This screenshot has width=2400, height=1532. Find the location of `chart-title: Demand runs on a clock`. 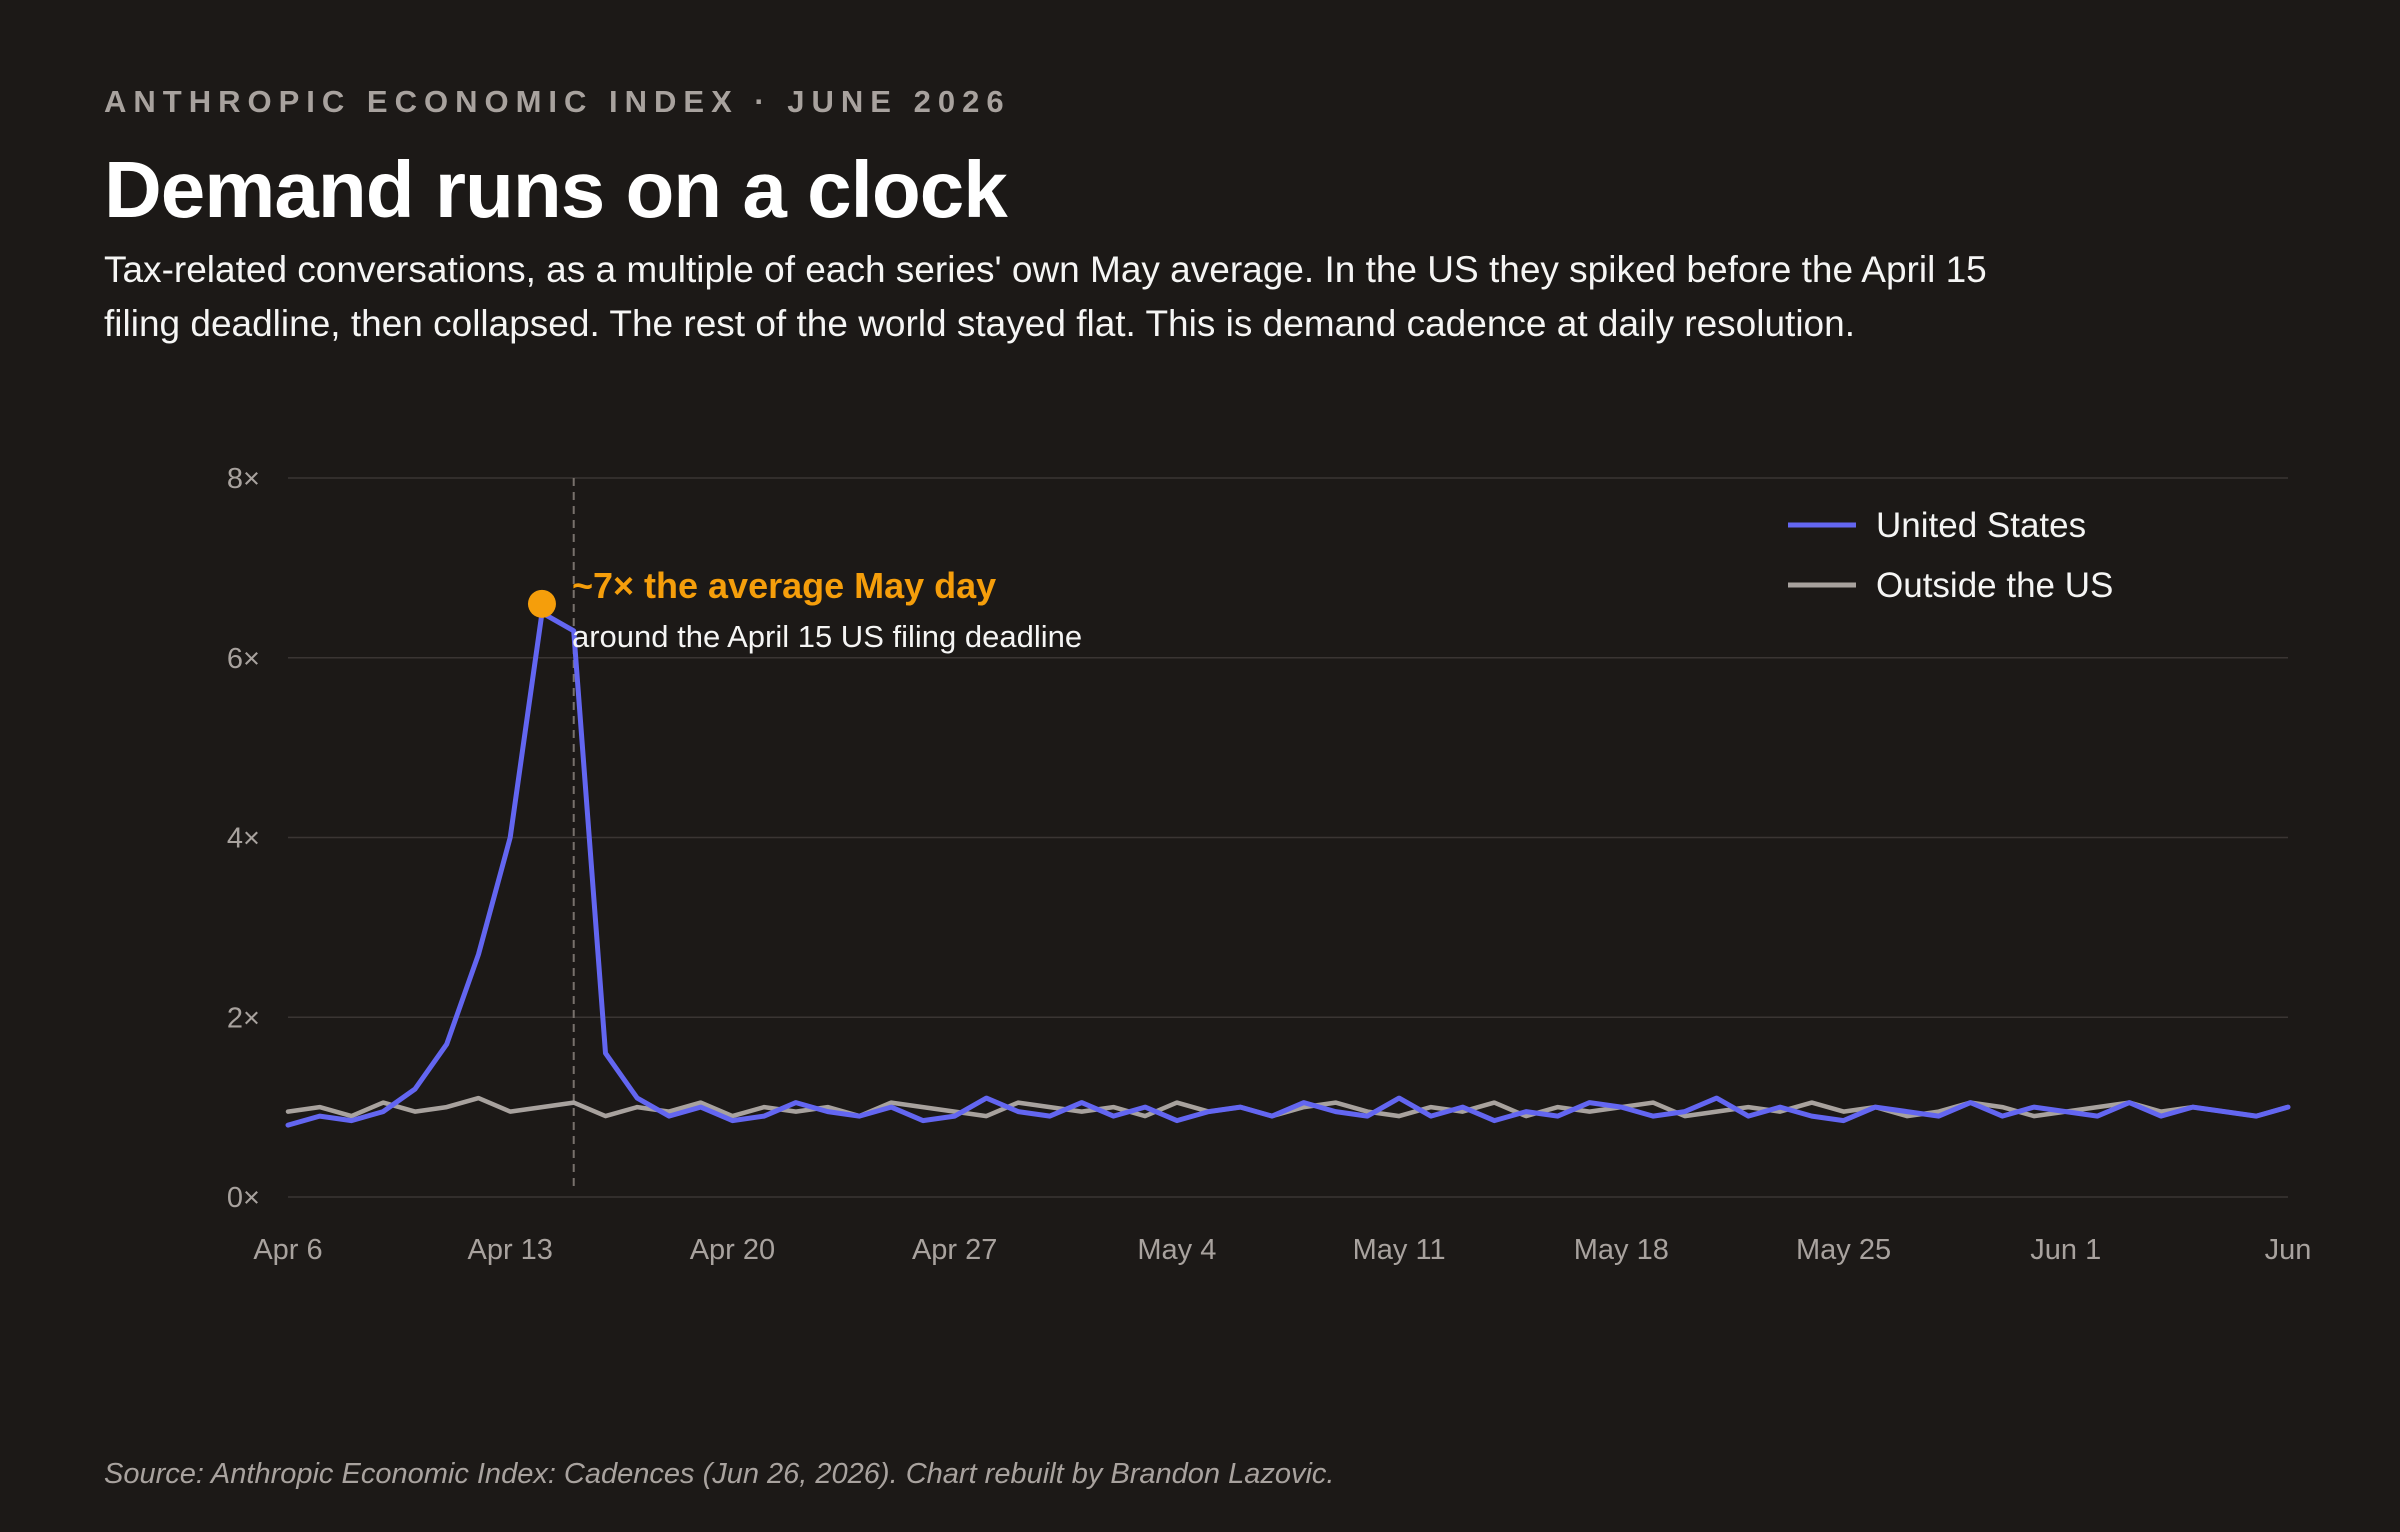

chart-title: Demand runs on a clock is located at coordinates (556, 189).